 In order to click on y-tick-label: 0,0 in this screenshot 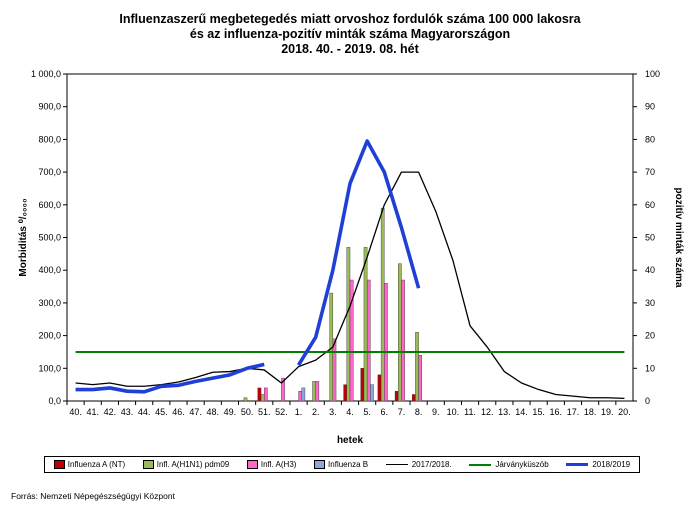, I will do `click(54, 401)`.